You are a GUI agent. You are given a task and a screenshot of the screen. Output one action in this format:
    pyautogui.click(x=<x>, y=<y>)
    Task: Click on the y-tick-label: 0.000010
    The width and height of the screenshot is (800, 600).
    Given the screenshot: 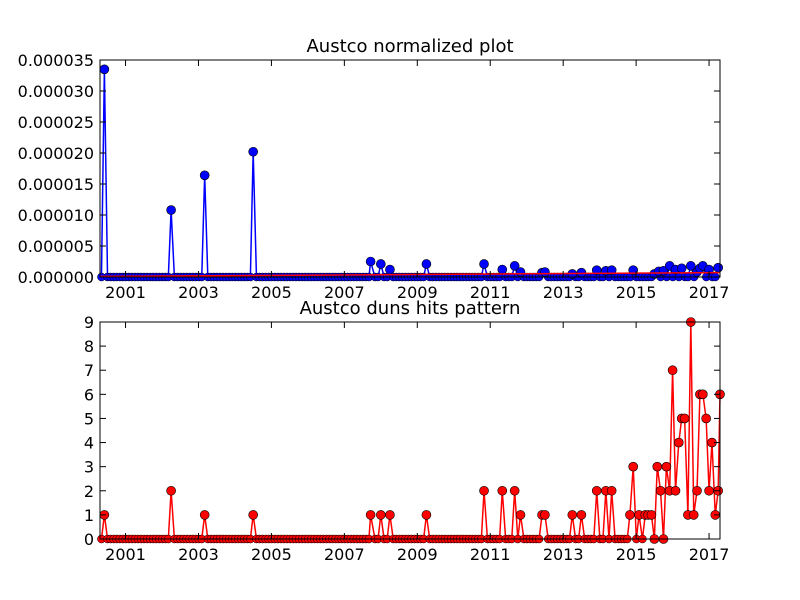 What is the action you would take?
    pyautogui.click(x=56, y=215)
    